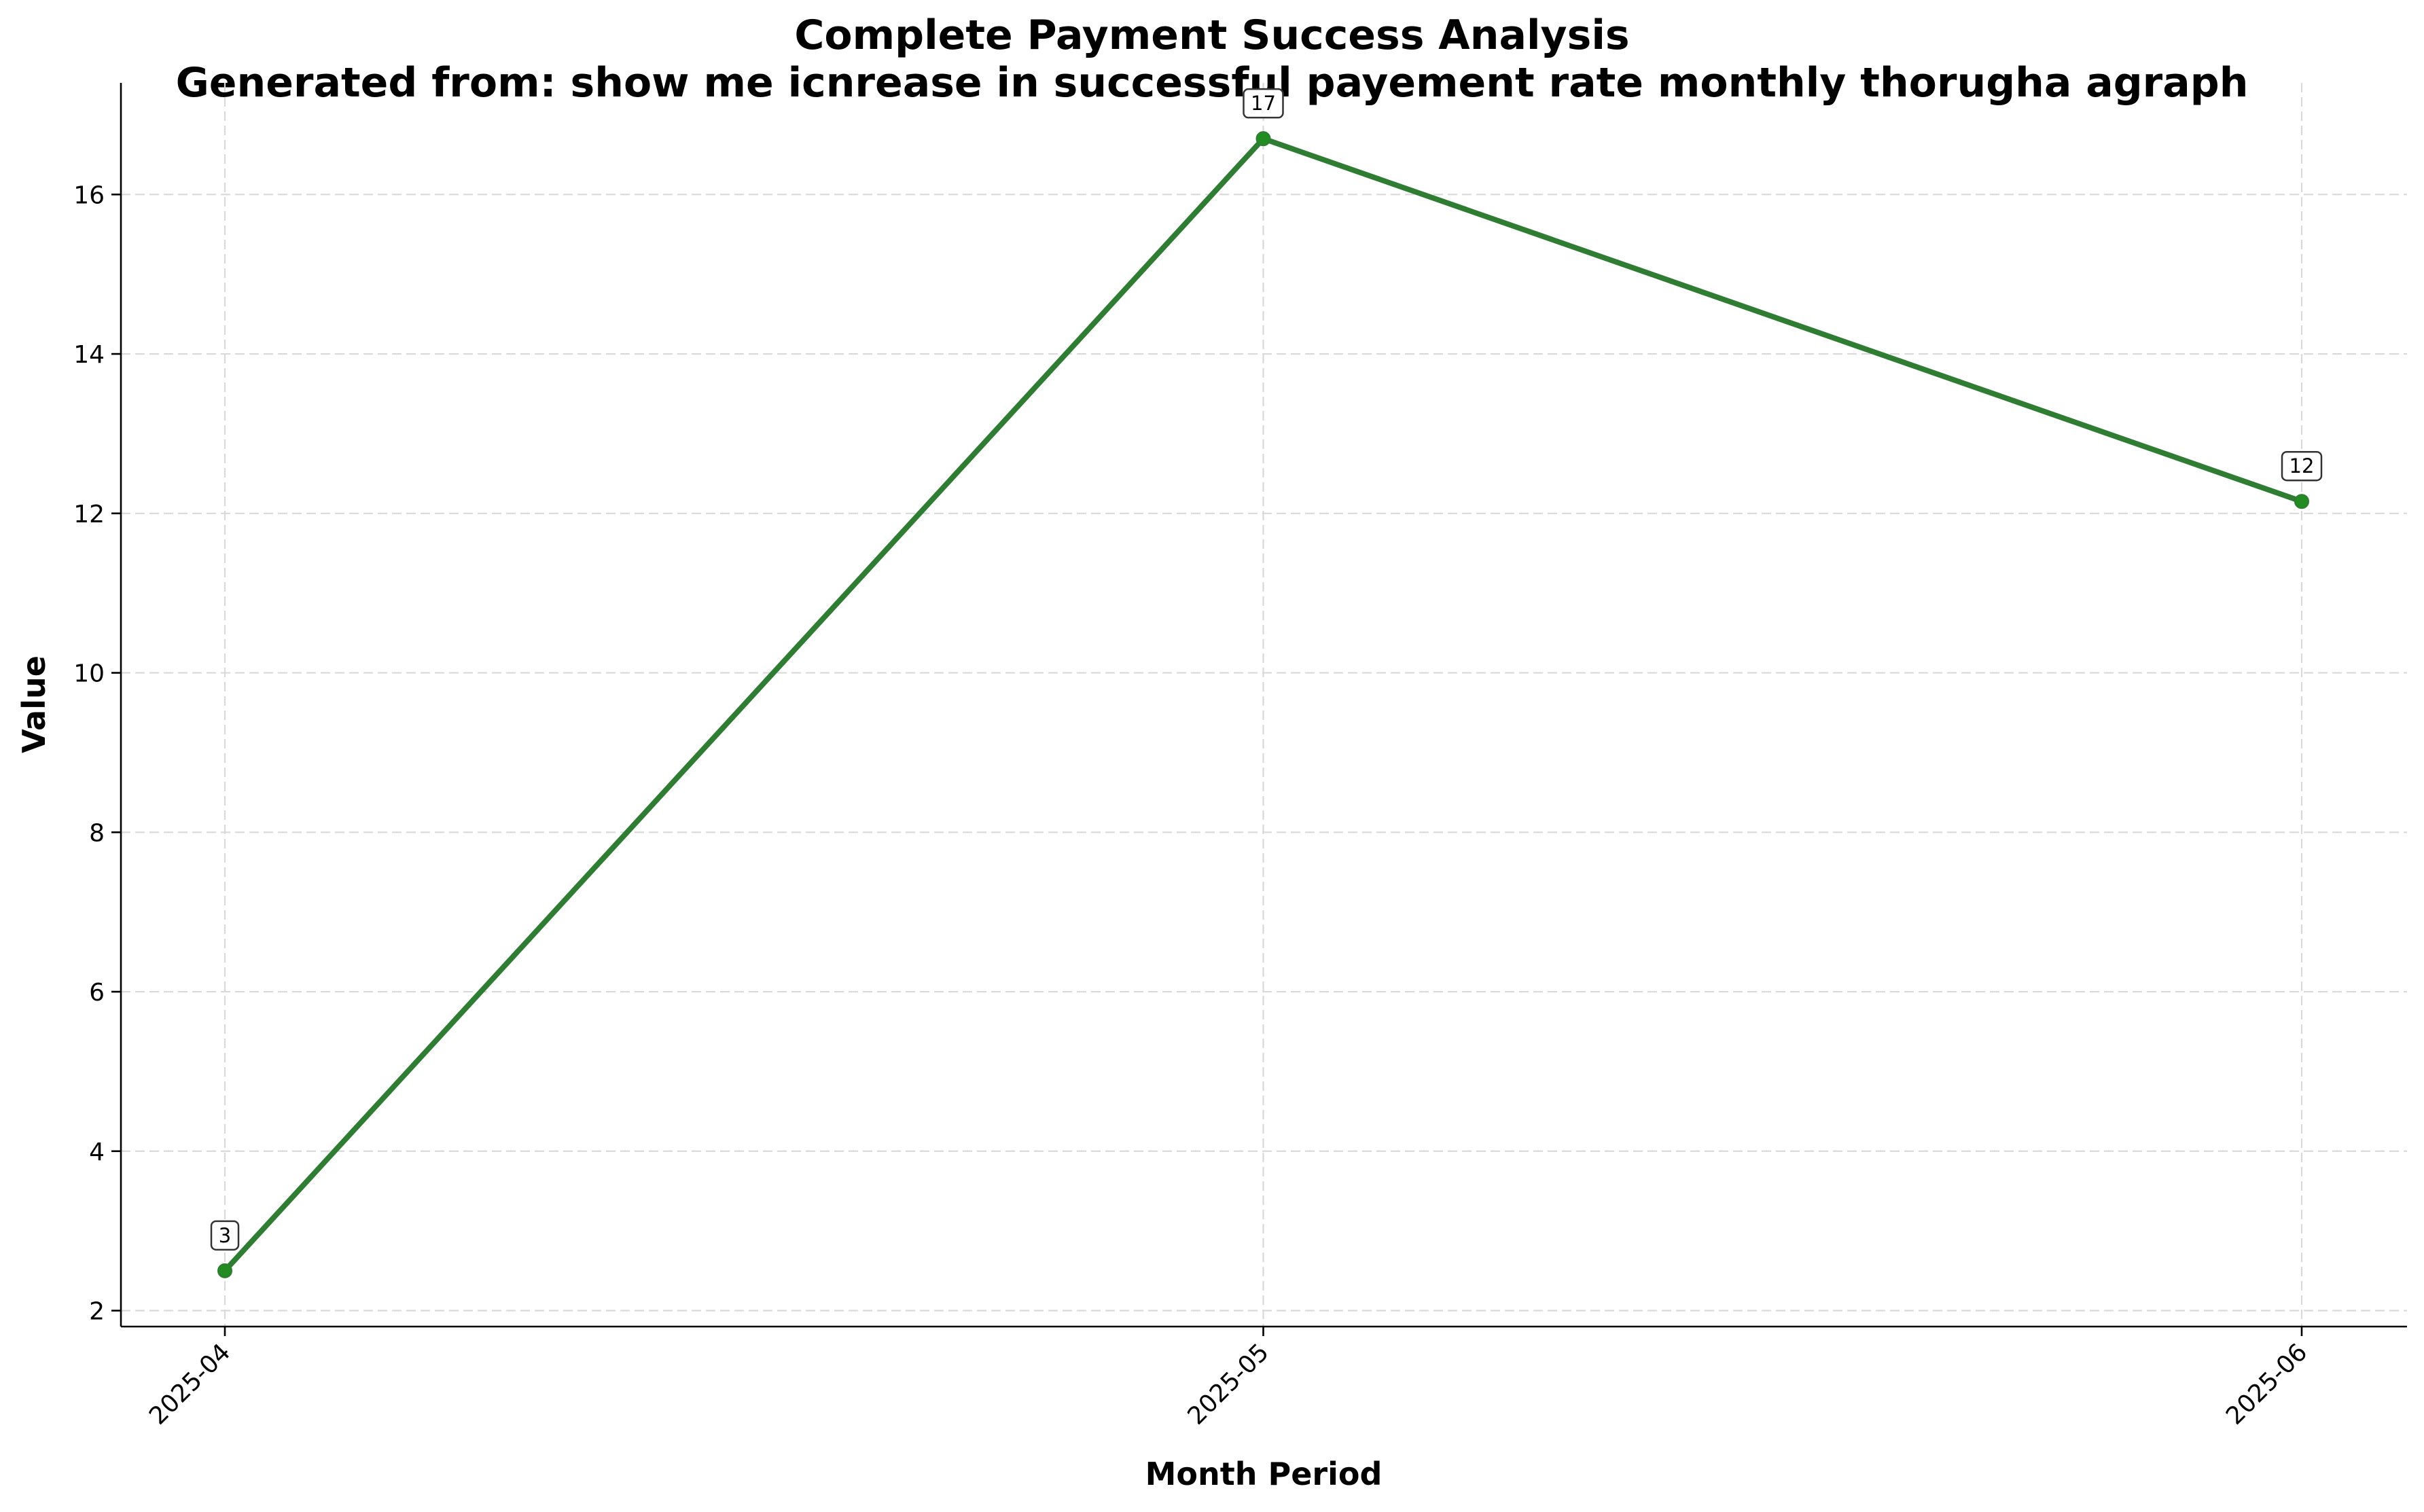 The height and width of the screenshot is (1512, 2424). What do you see at coordinates (97, 1312) in the screenshot?
I see `y-tick-label: 2` at bounding box center [97, 1312].